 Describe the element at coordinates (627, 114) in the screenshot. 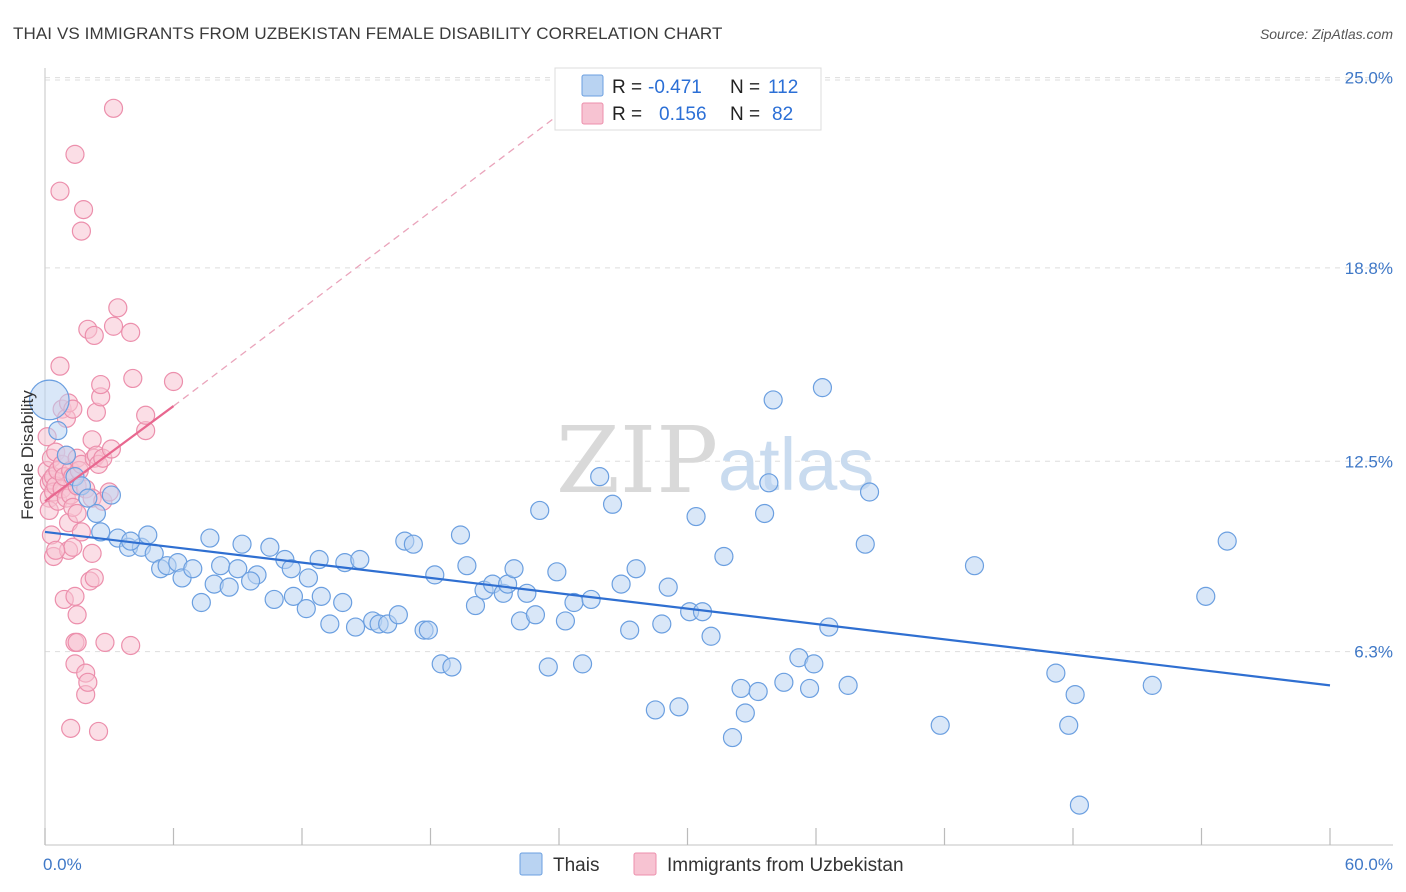

I see `legend-uzbekistan-r-label: R =` at that location.